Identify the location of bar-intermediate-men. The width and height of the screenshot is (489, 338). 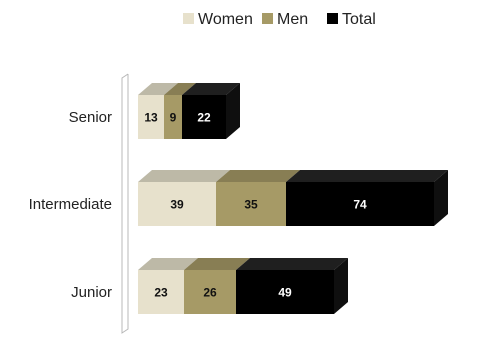
(251, 204).